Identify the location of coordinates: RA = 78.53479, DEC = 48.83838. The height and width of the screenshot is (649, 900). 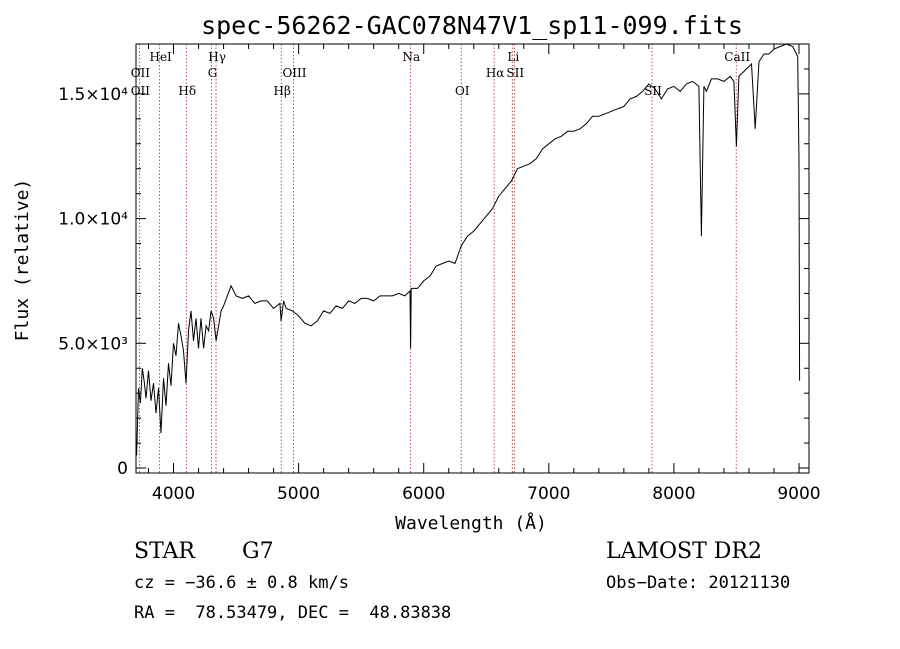
(293, 613).